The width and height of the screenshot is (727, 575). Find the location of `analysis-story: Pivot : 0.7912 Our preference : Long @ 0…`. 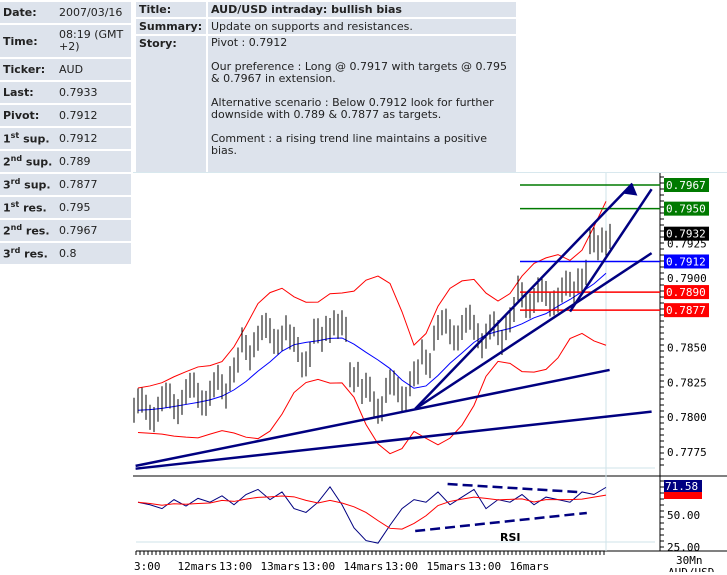

analysis-story: Pivot : 0.7912 Our preference : Long @ 0… is located at coordinates (362, 116).